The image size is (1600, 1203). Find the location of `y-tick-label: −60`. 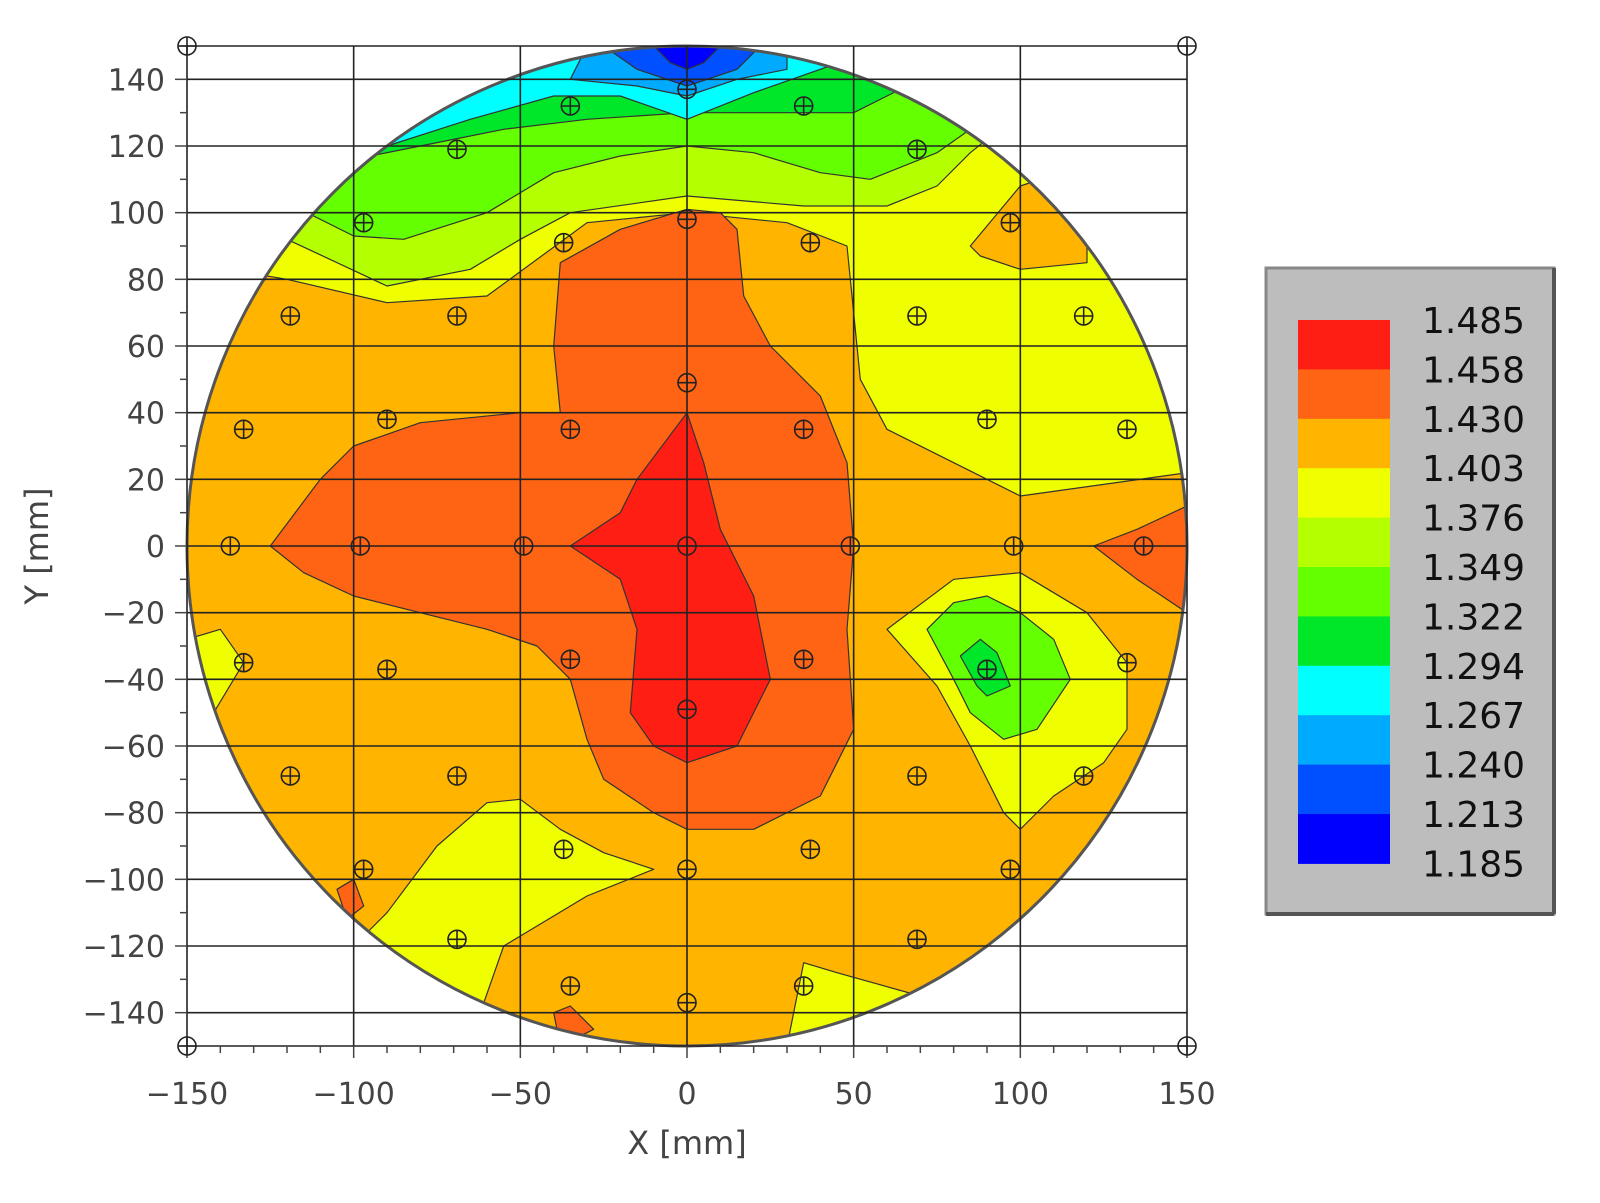

y-tick-label: −60 is located at coordinates (133, 747).